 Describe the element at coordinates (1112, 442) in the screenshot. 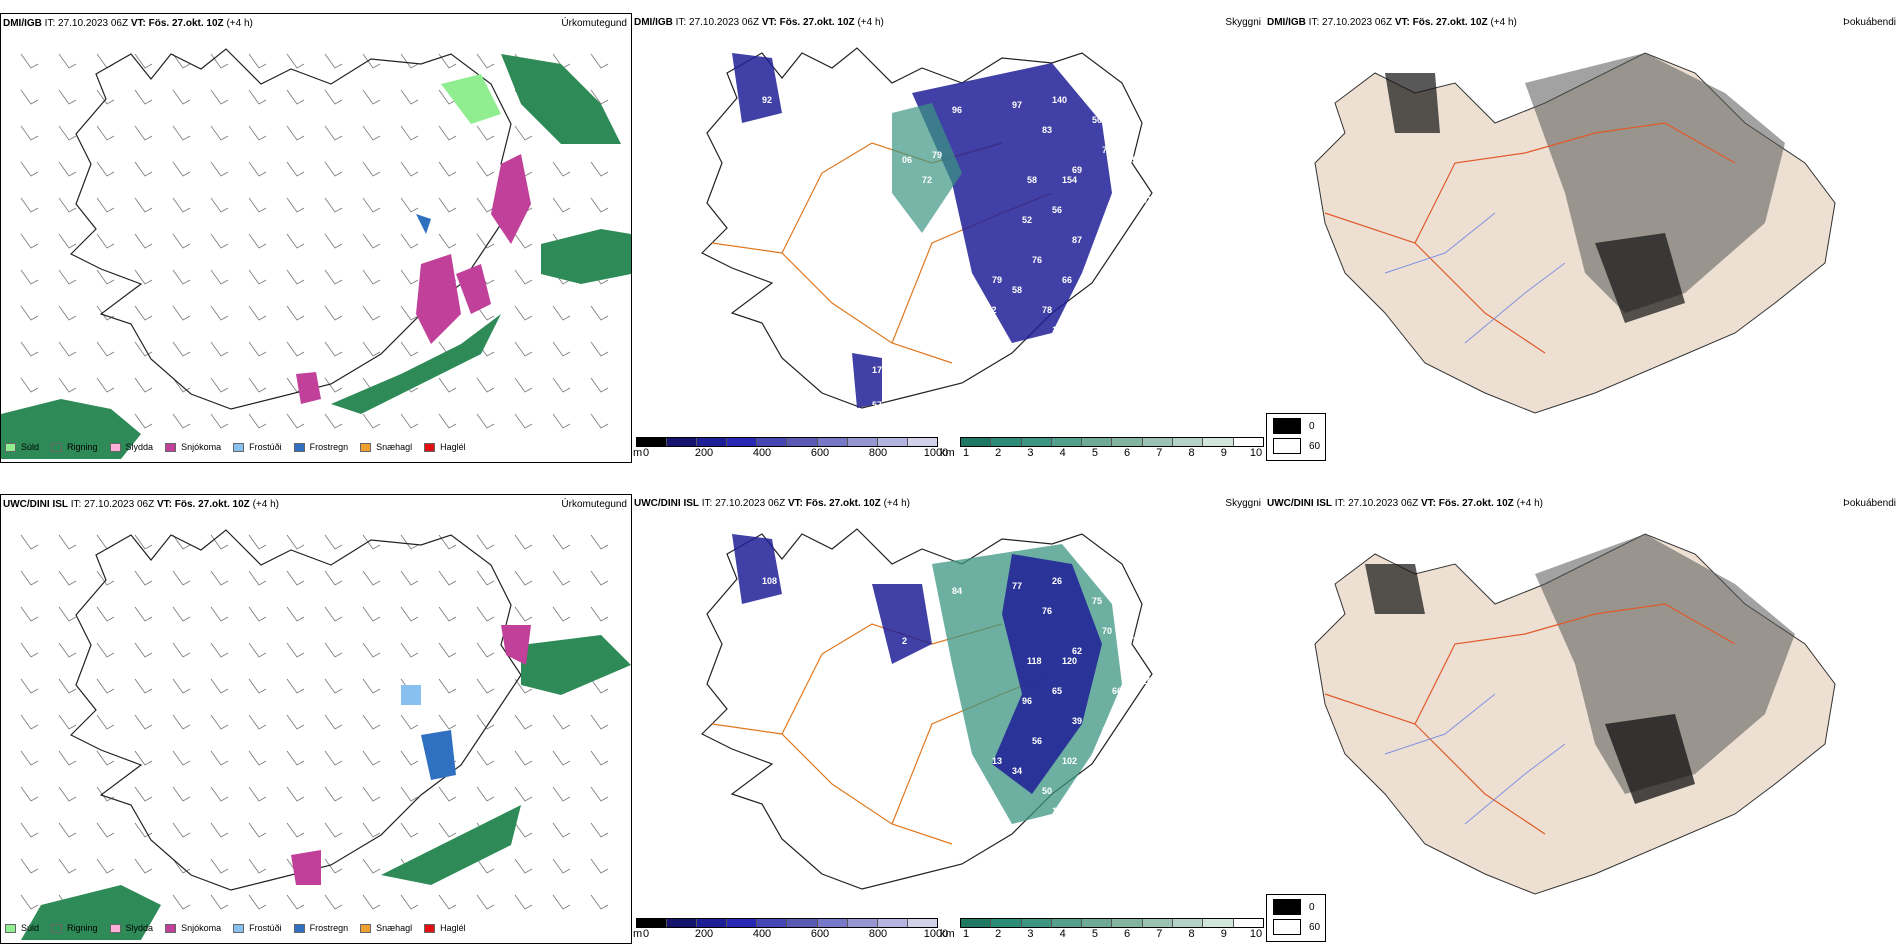

I see `visibility-colorbar` at that location.